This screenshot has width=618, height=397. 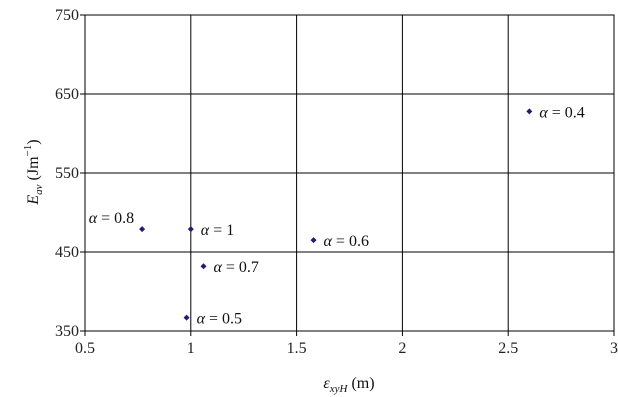 What do you see at coordinates (67, 173) in the screenshot?
I see `y-tick-label: 550` at bounding box center [67, 173].